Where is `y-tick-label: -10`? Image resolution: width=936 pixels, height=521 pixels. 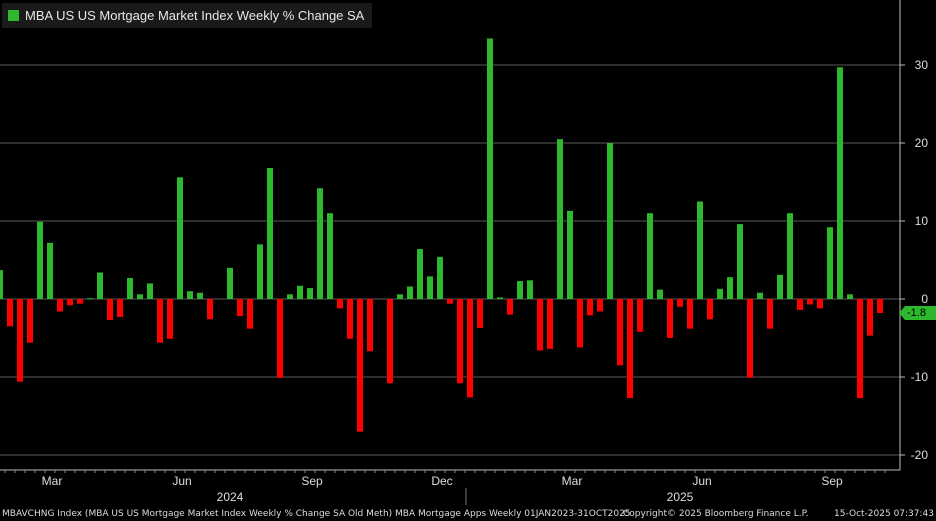 y-tick-label: -10 is located at coordinates (920, 377).